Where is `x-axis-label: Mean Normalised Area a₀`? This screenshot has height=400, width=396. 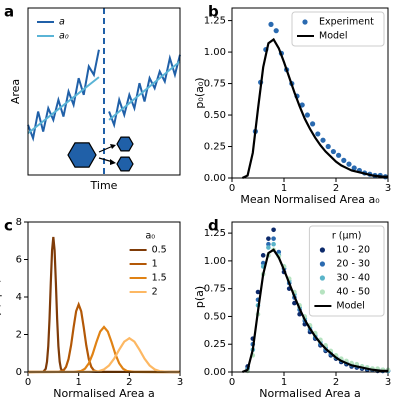
x-axis-label: Mean Normalised Area a₀ is located at coordinates (310, 199).